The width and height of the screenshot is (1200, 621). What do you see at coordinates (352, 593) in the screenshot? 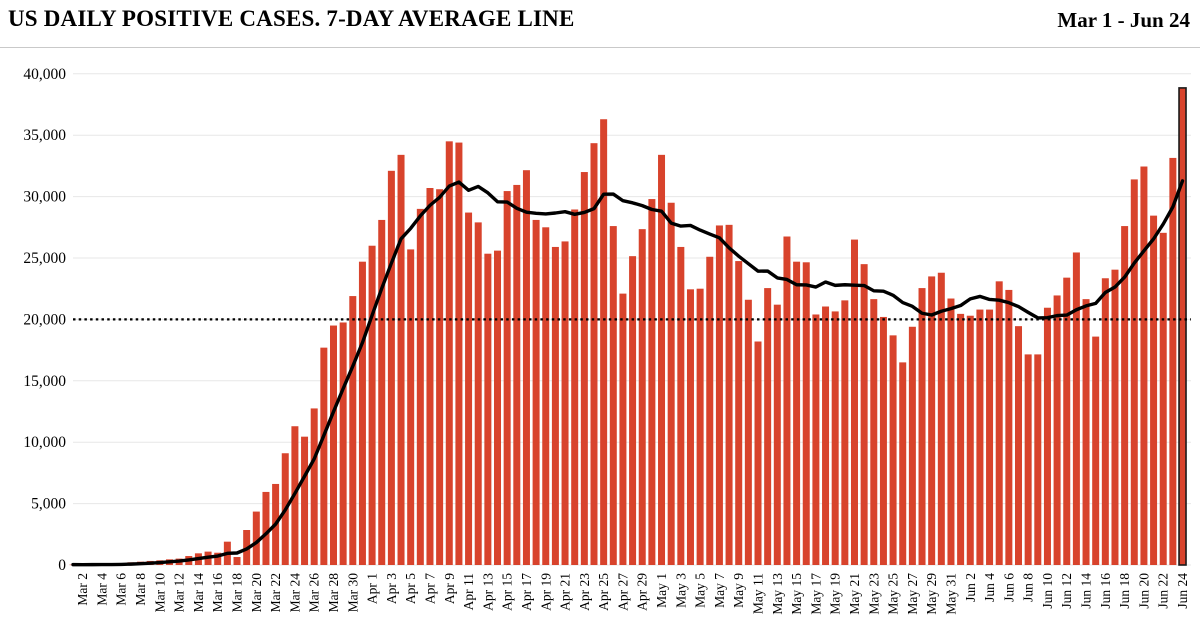
I see `x-axis-label: Mar 30` at bounding box center [352, 593].